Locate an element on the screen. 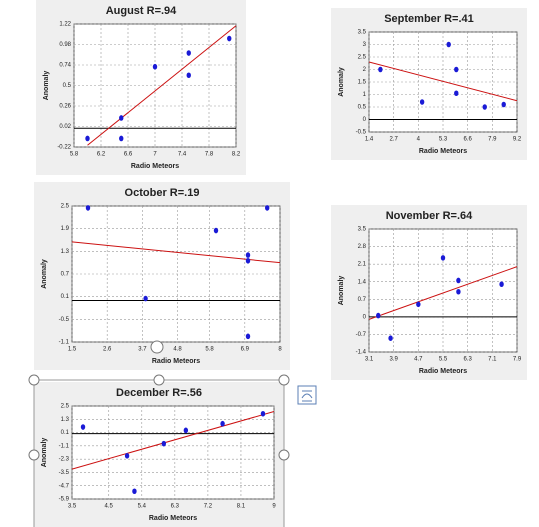 This screenshot has height=527, width=539. x-tick-label: 7 is located at coordinates (155, 155).